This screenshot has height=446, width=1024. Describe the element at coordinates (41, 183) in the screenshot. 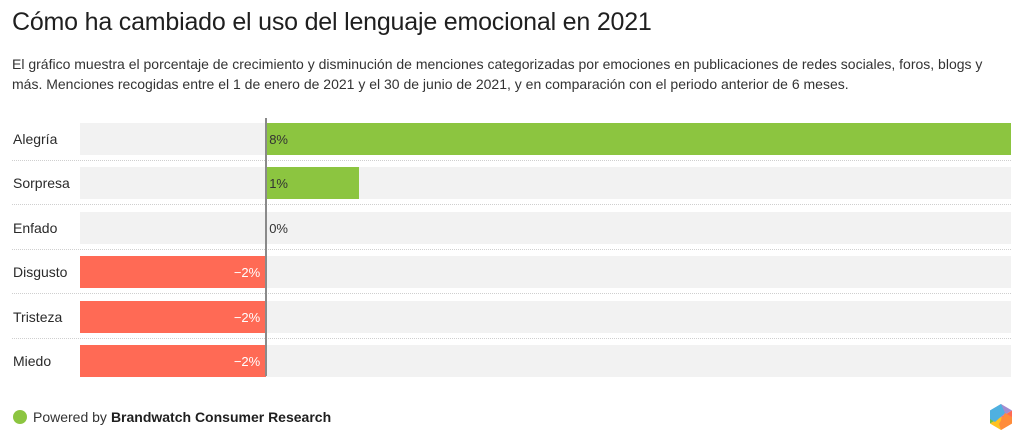

I see `category-label: Sorpresa` at that location.